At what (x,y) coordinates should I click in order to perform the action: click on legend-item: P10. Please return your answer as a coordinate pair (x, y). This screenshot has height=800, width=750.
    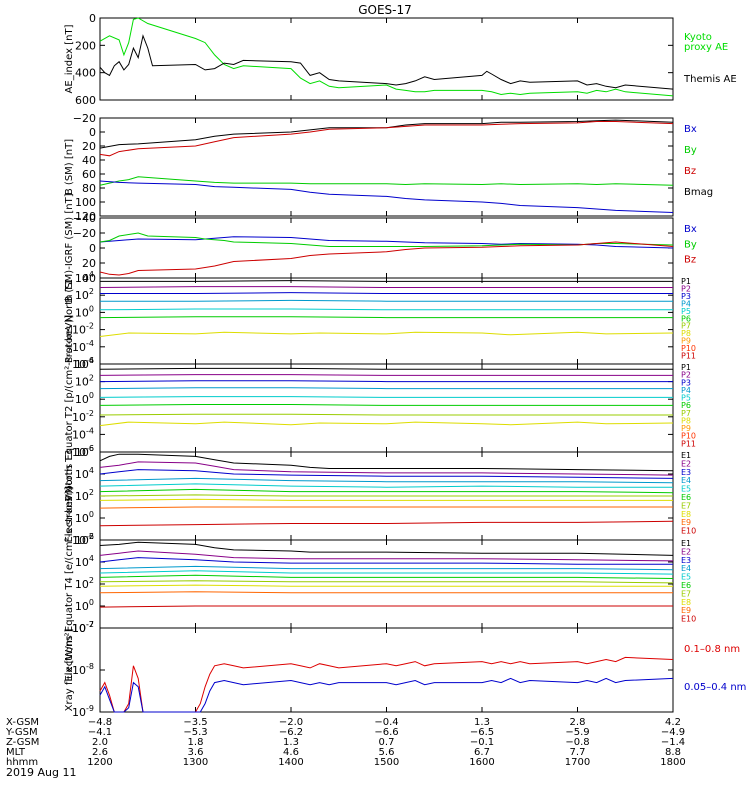
    Looking at the image, I should click on (688, 436).